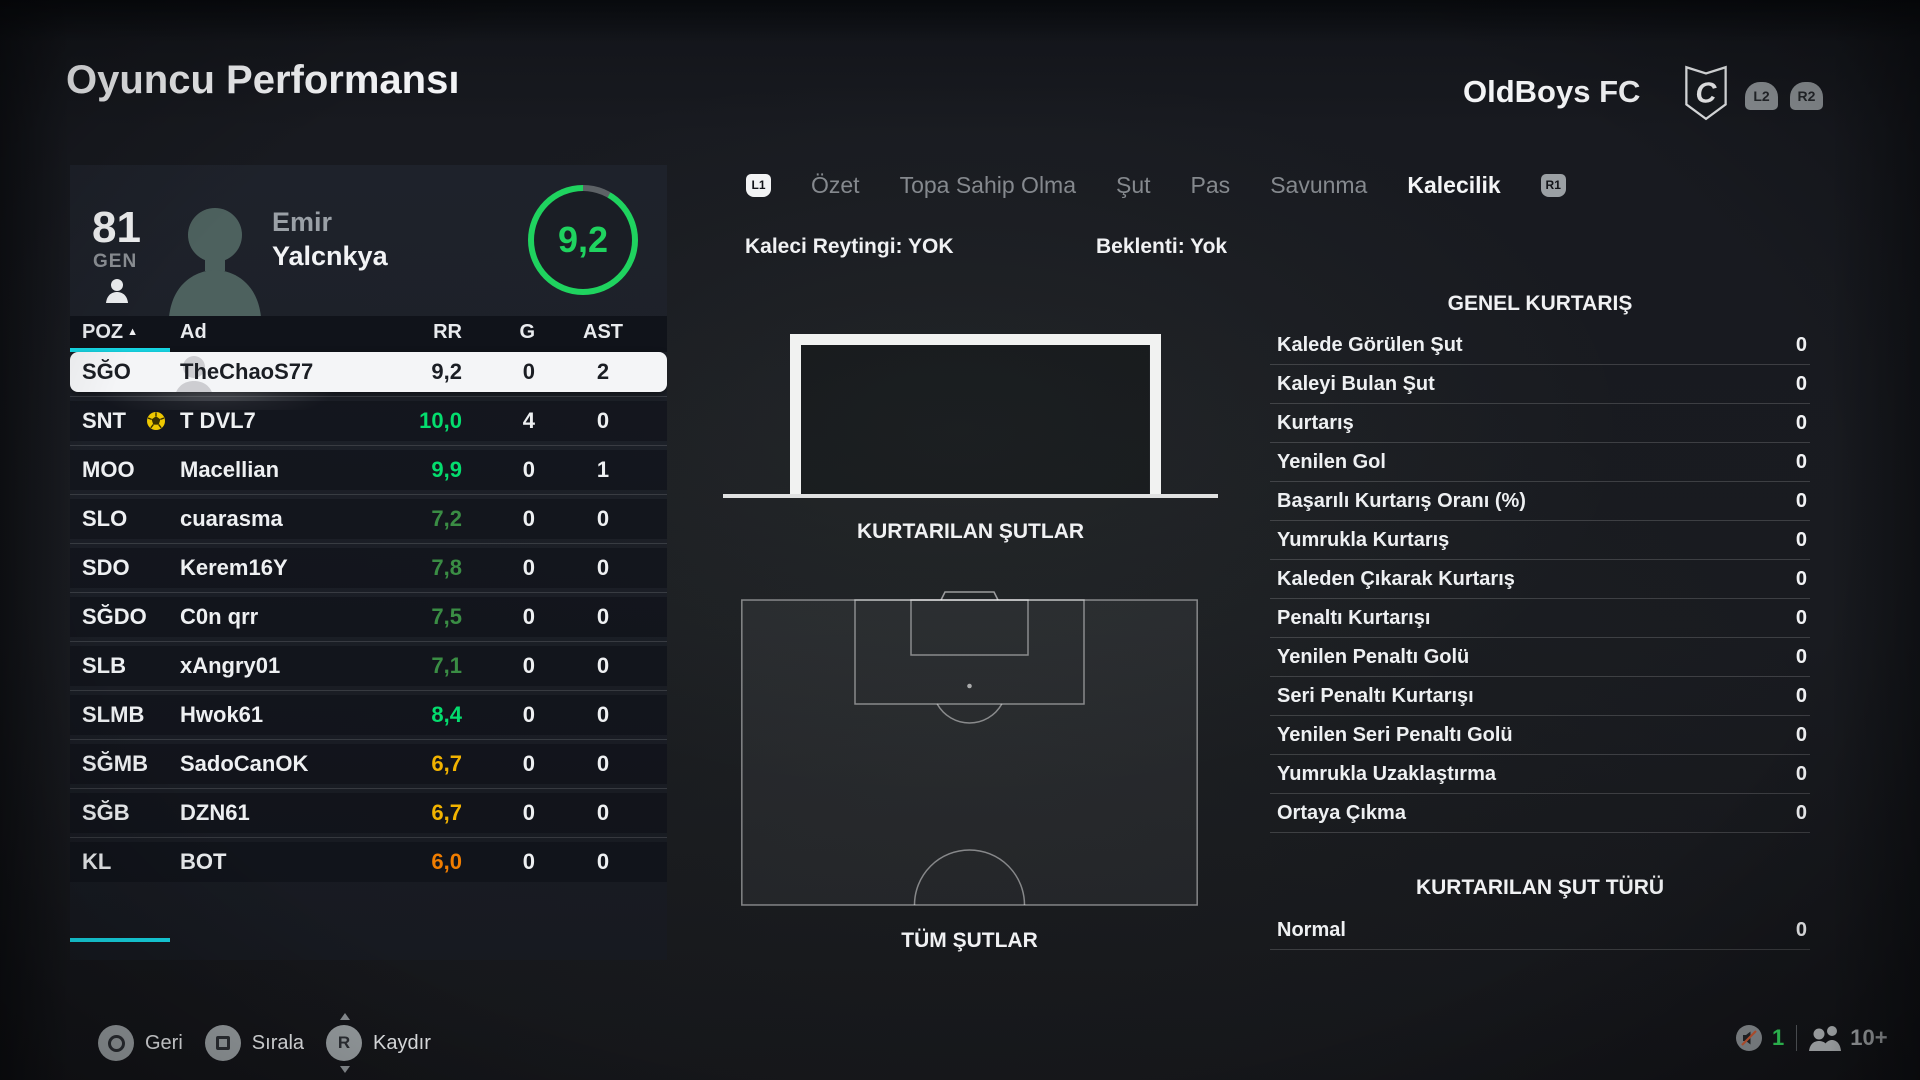  Describe the element at coordinates (835, 184) in the screenshot. I see `tab-ozet: Özet` at that location.